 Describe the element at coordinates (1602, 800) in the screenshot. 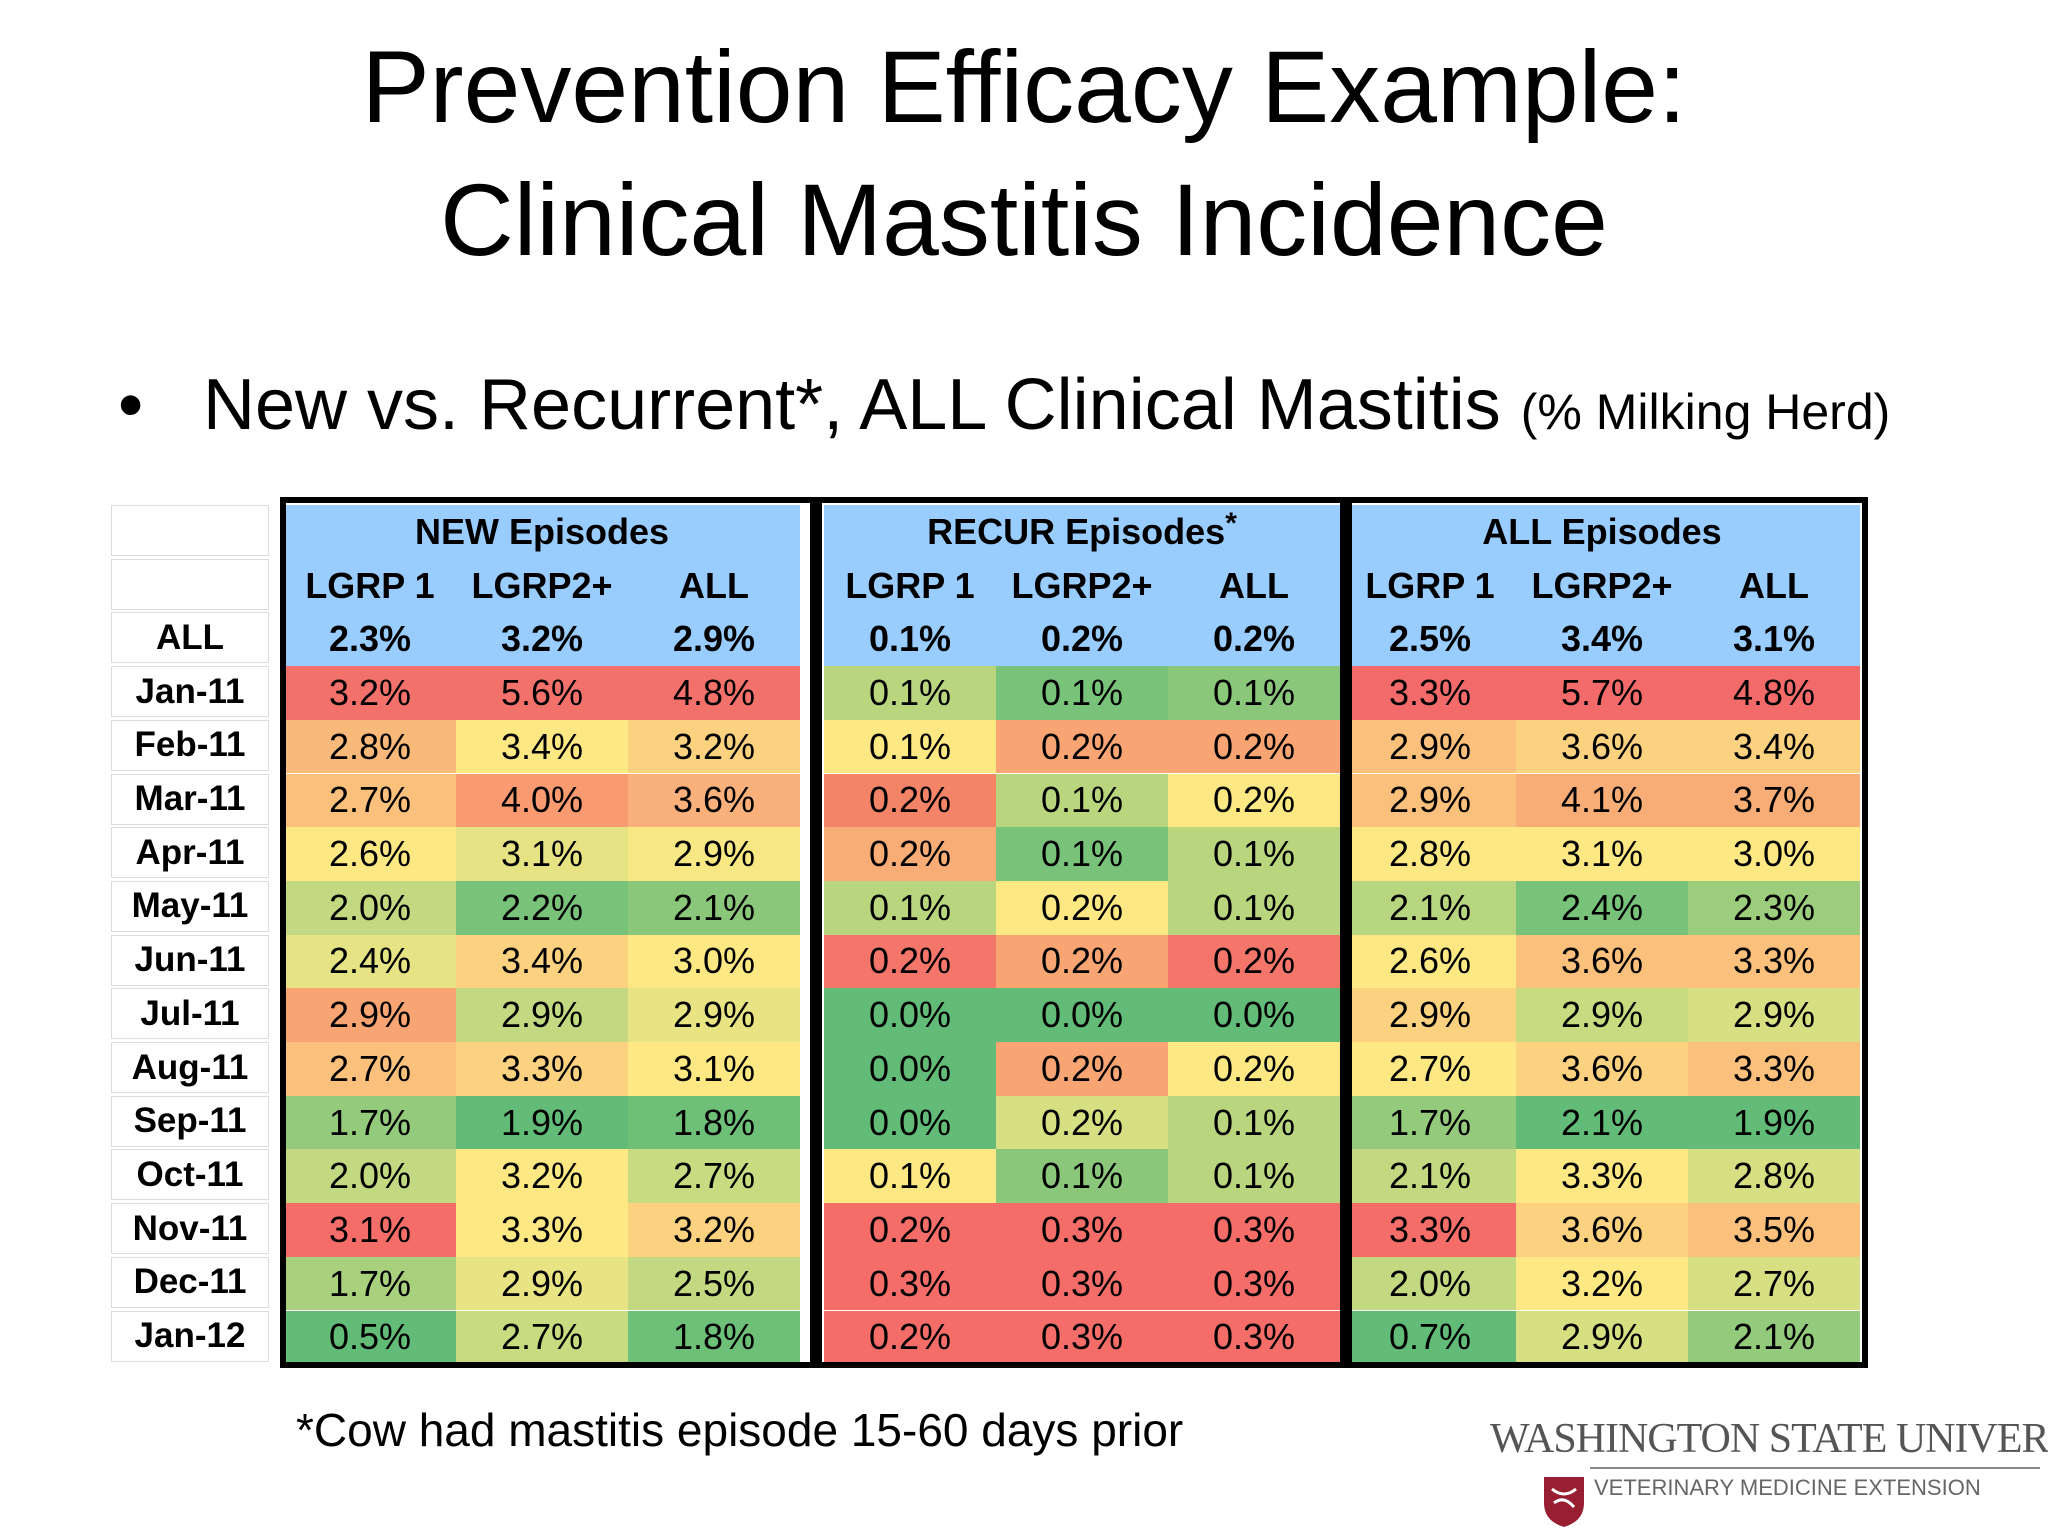

I see `table-cell: 4.1%` at that location.